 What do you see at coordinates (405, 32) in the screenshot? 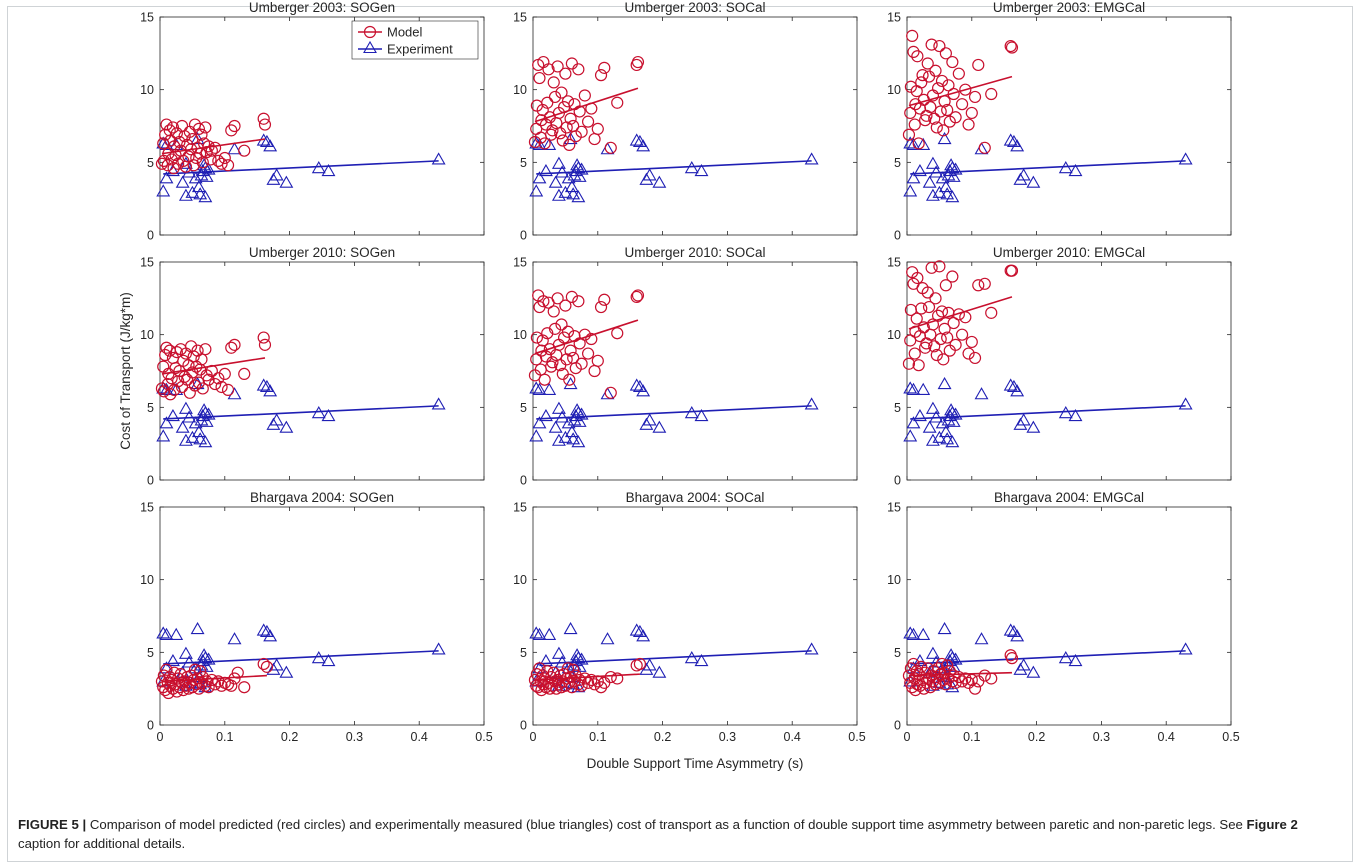
I see `legend-model-label: Model` at bounding box center [405, 32].